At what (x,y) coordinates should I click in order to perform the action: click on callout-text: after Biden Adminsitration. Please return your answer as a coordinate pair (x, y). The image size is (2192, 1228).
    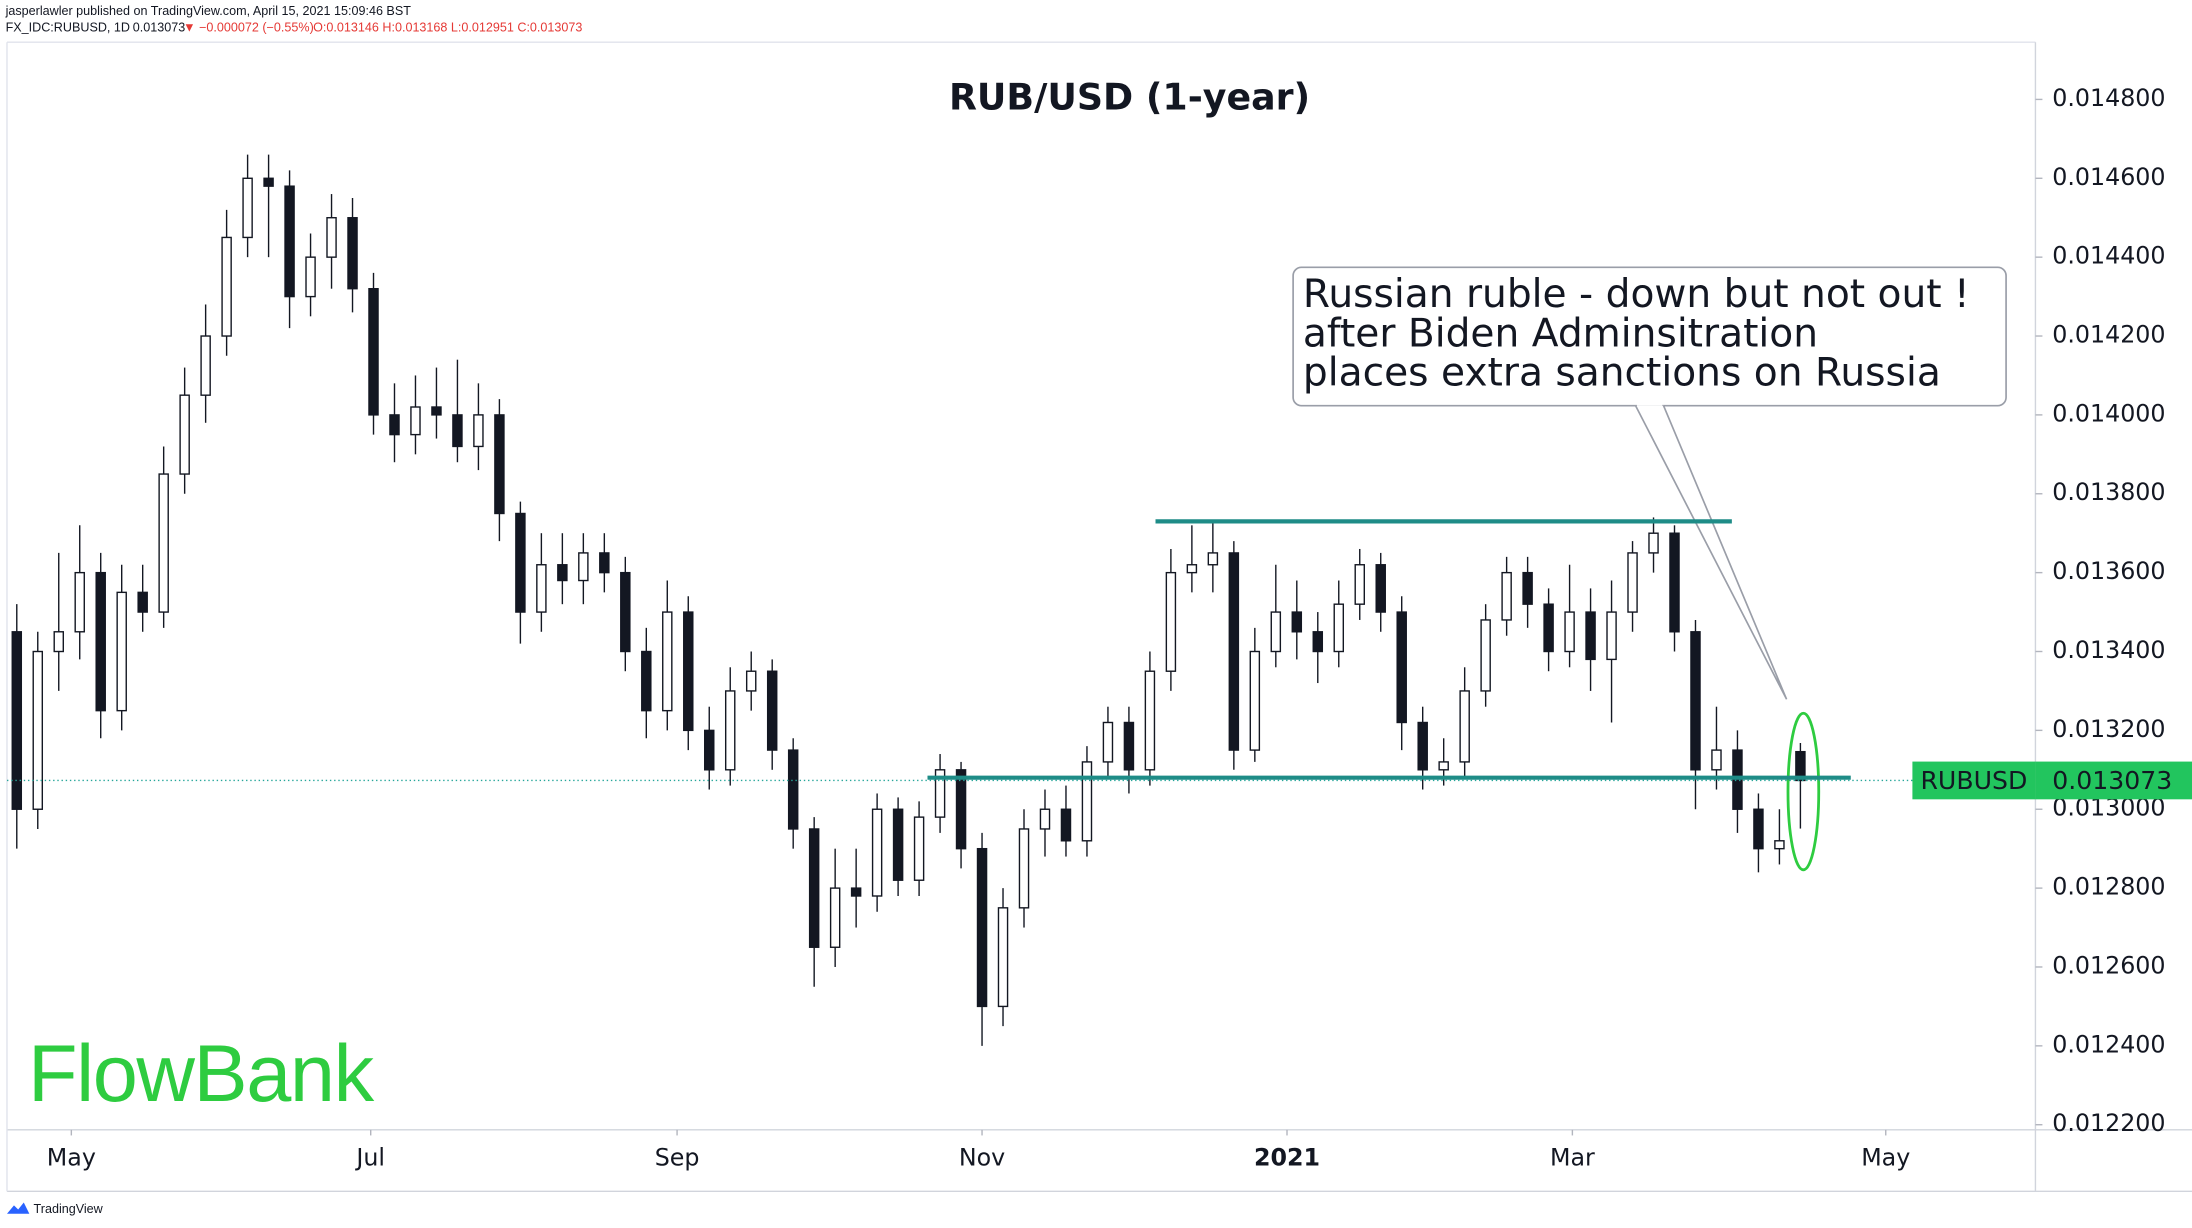
    Looking at the image, I should click on (1560, 333).